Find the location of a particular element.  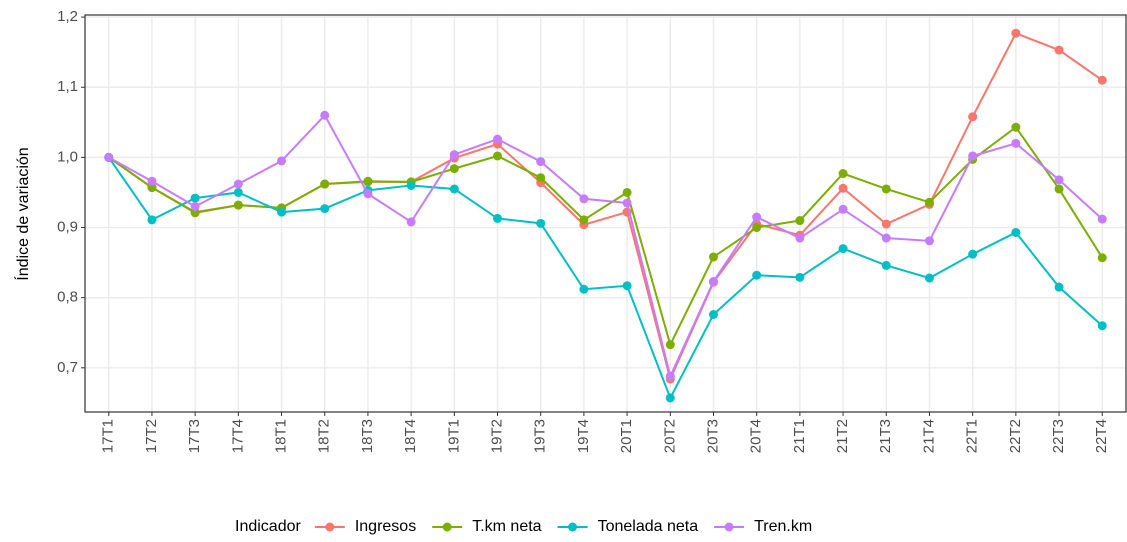

y-tick-label: 1,1 is located at coordinates (67, 86).